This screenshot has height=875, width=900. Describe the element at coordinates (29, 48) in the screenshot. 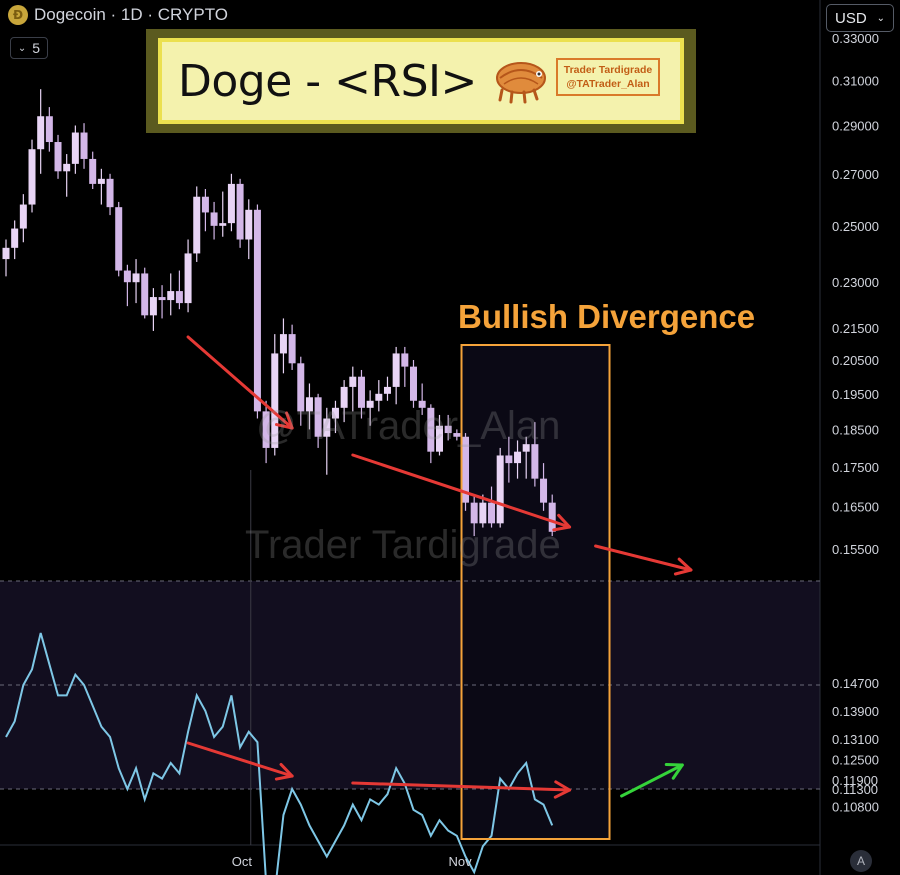

I see `collapse-legend-button: ⌄ 5` at that location.